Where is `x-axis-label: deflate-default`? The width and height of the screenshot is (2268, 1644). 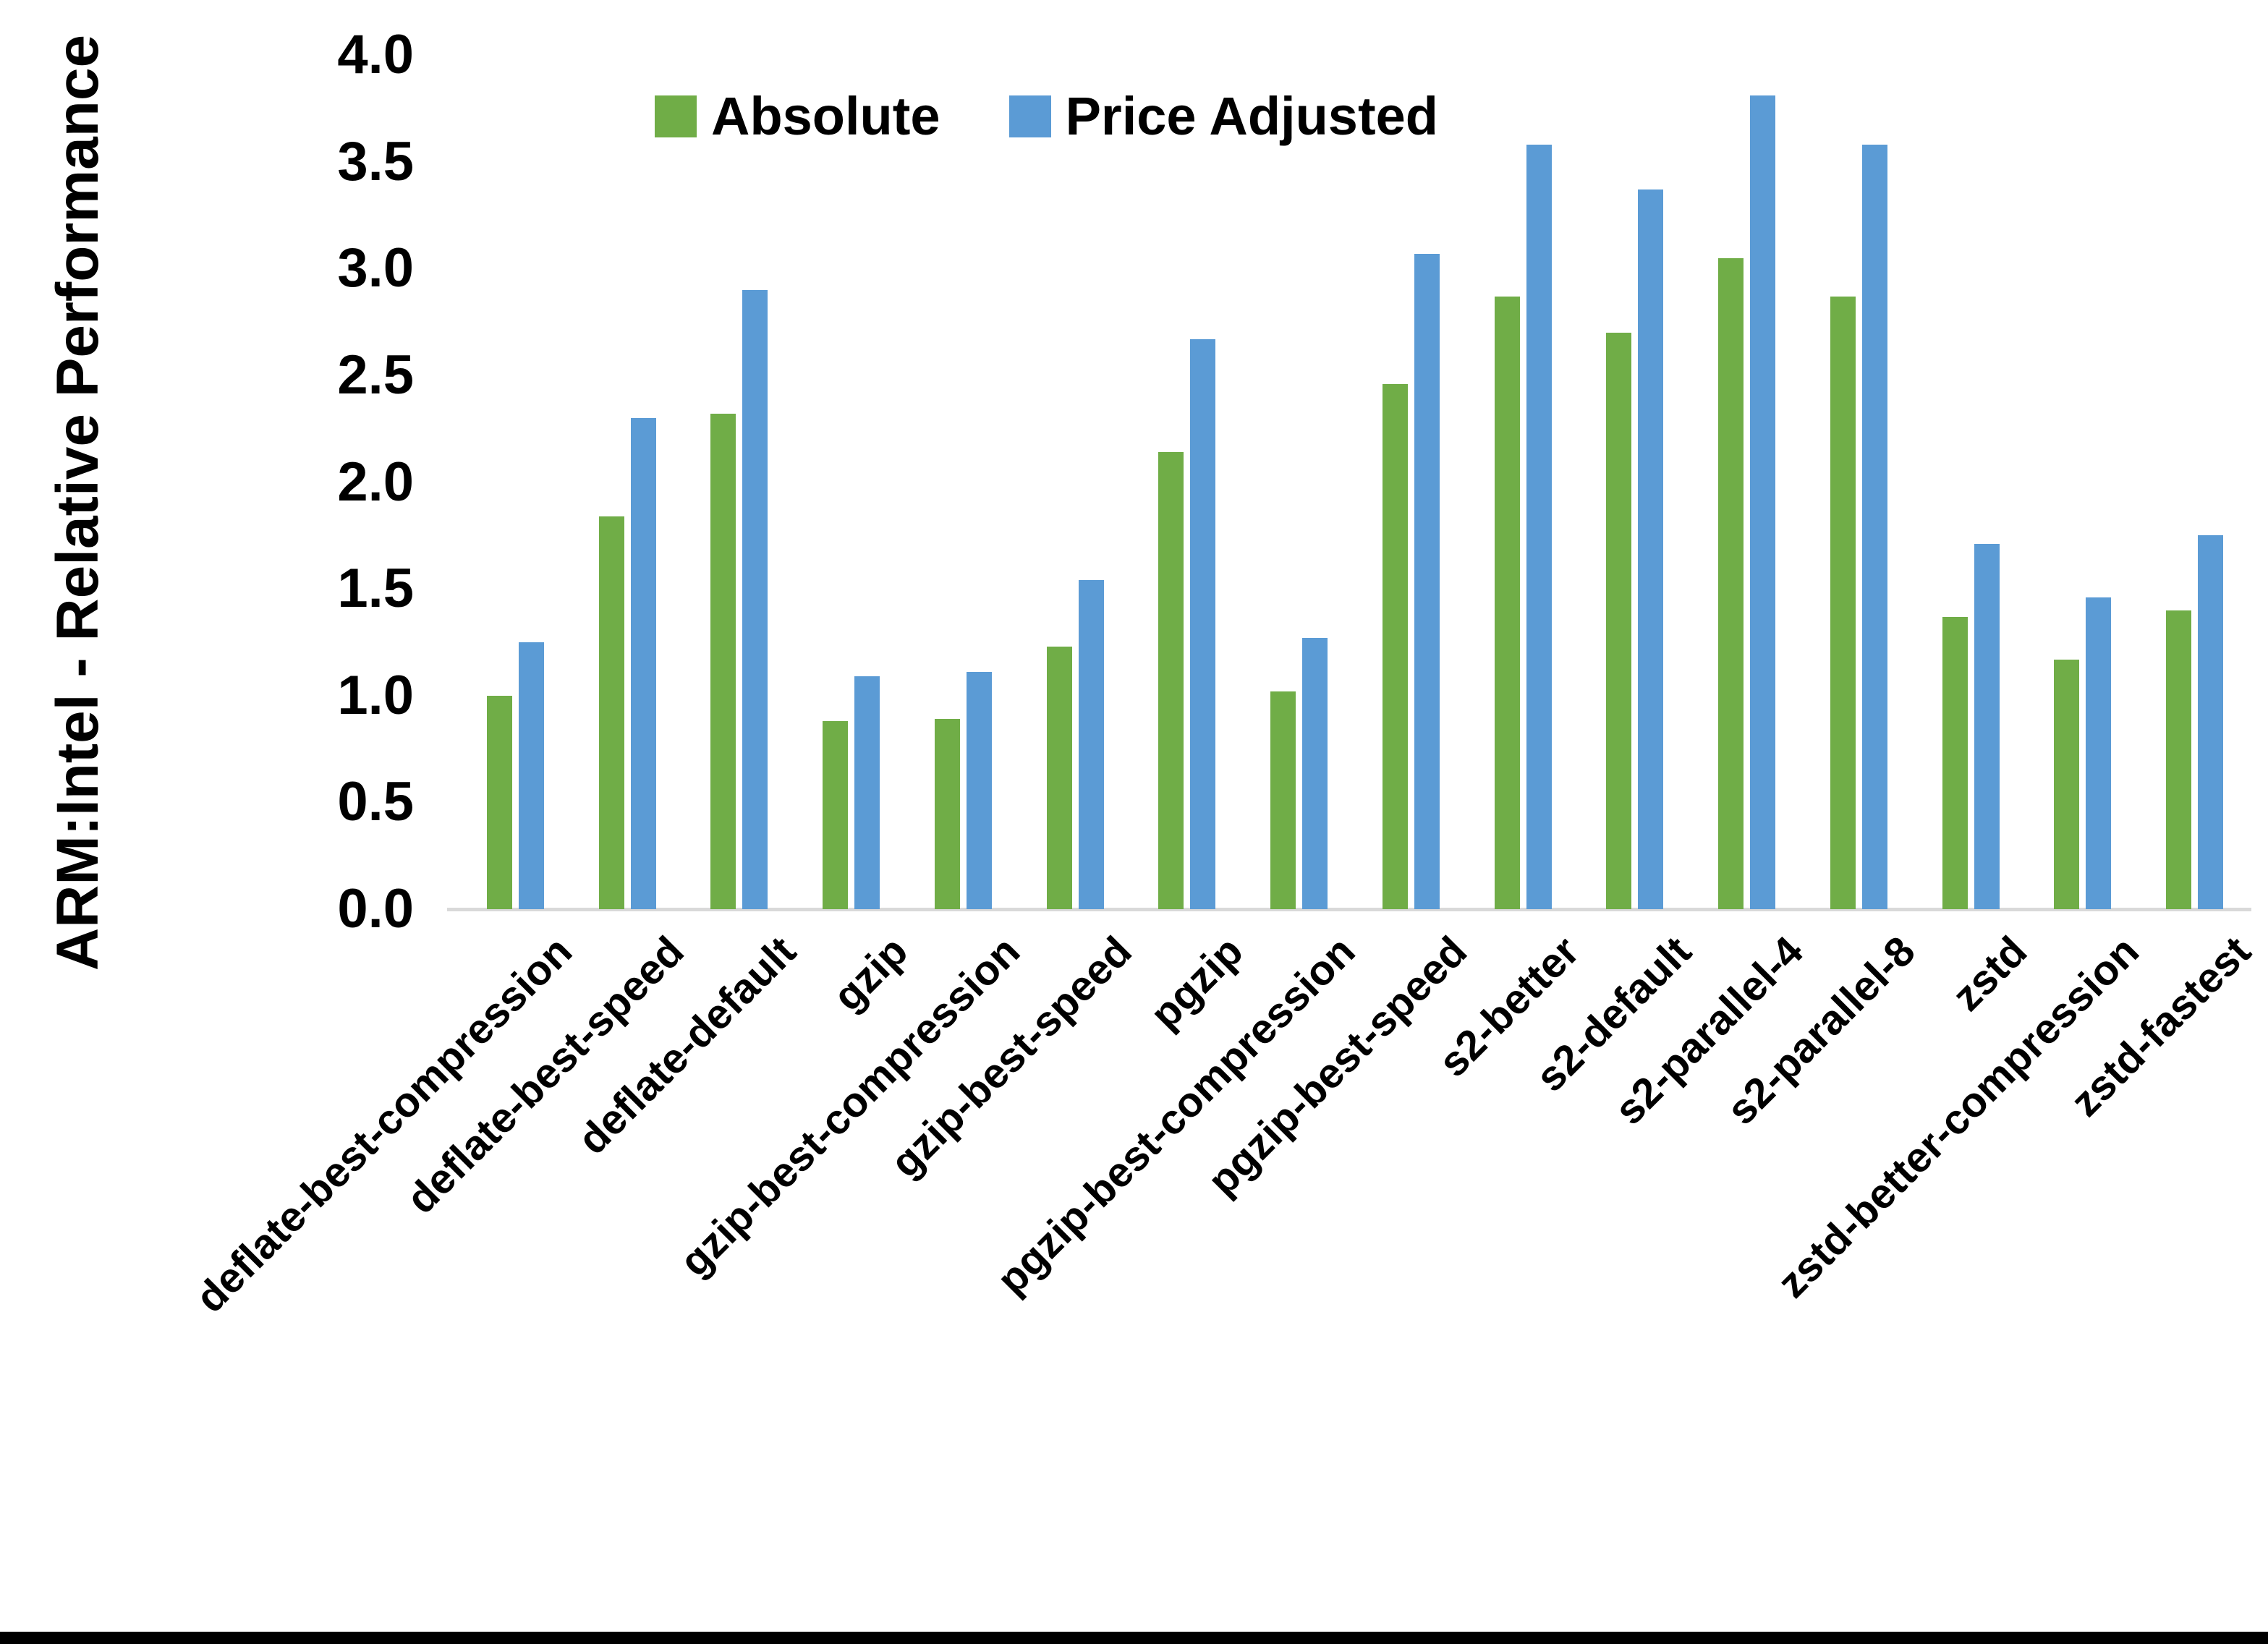
x-axis-label: deflate-default is located at coordinates (686, 1045).